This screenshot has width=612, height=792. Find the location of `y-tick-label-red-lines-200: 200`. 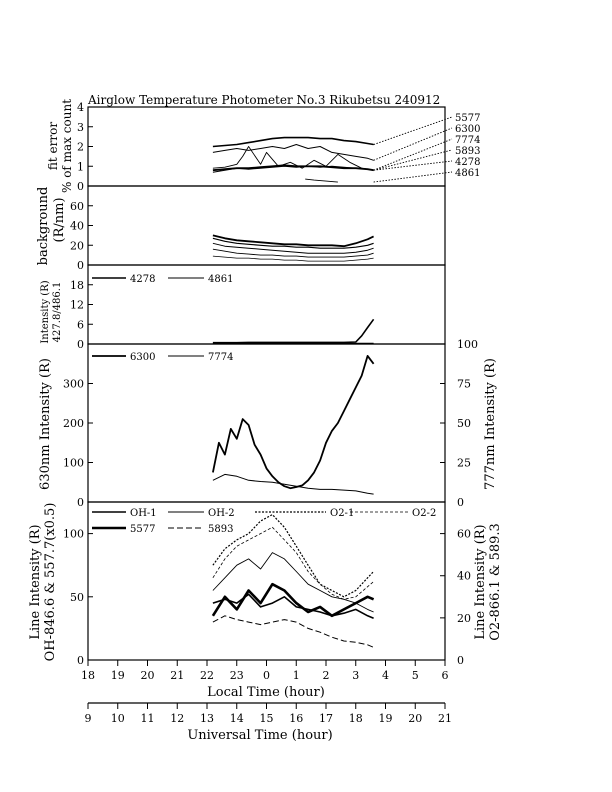

y-tick-label-red-lines-200: 200 is located at coordinates (73, 423).